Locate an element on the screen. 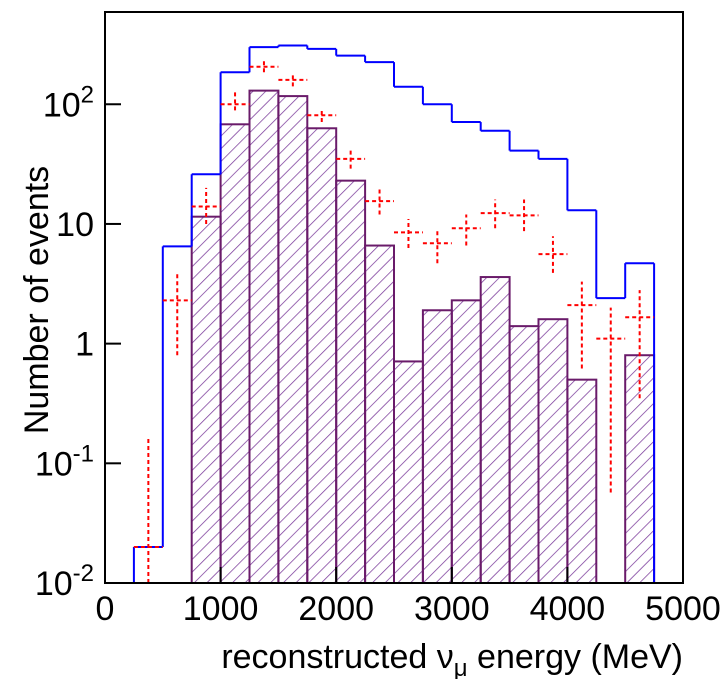 This screenshot has width=727, height=679. y-tick-label: 1 is located at coordinates (84, 345).